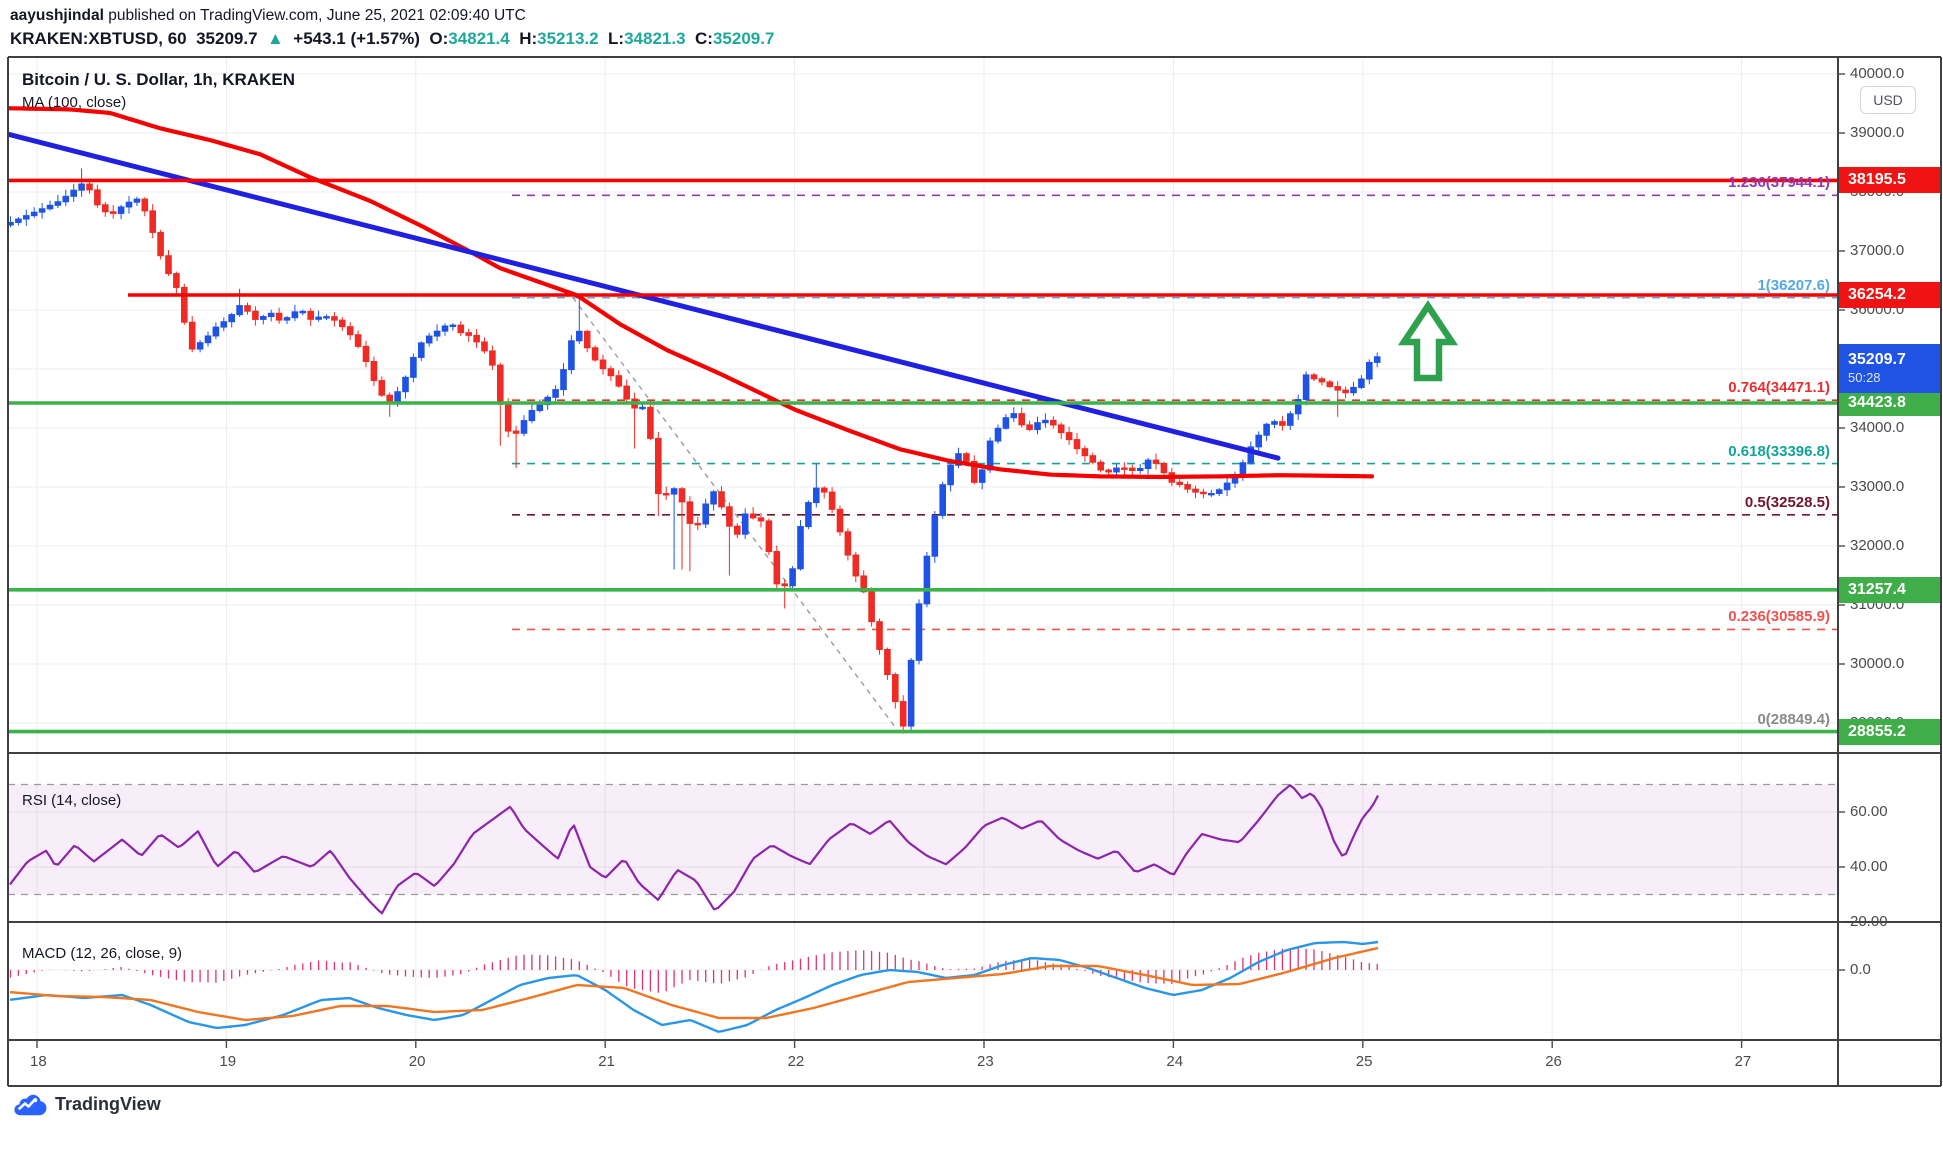 Image resolution: width=1943 pixels, height=1149 pixels. I want to click on time-tick-label: 24, so click(1175, 1061).